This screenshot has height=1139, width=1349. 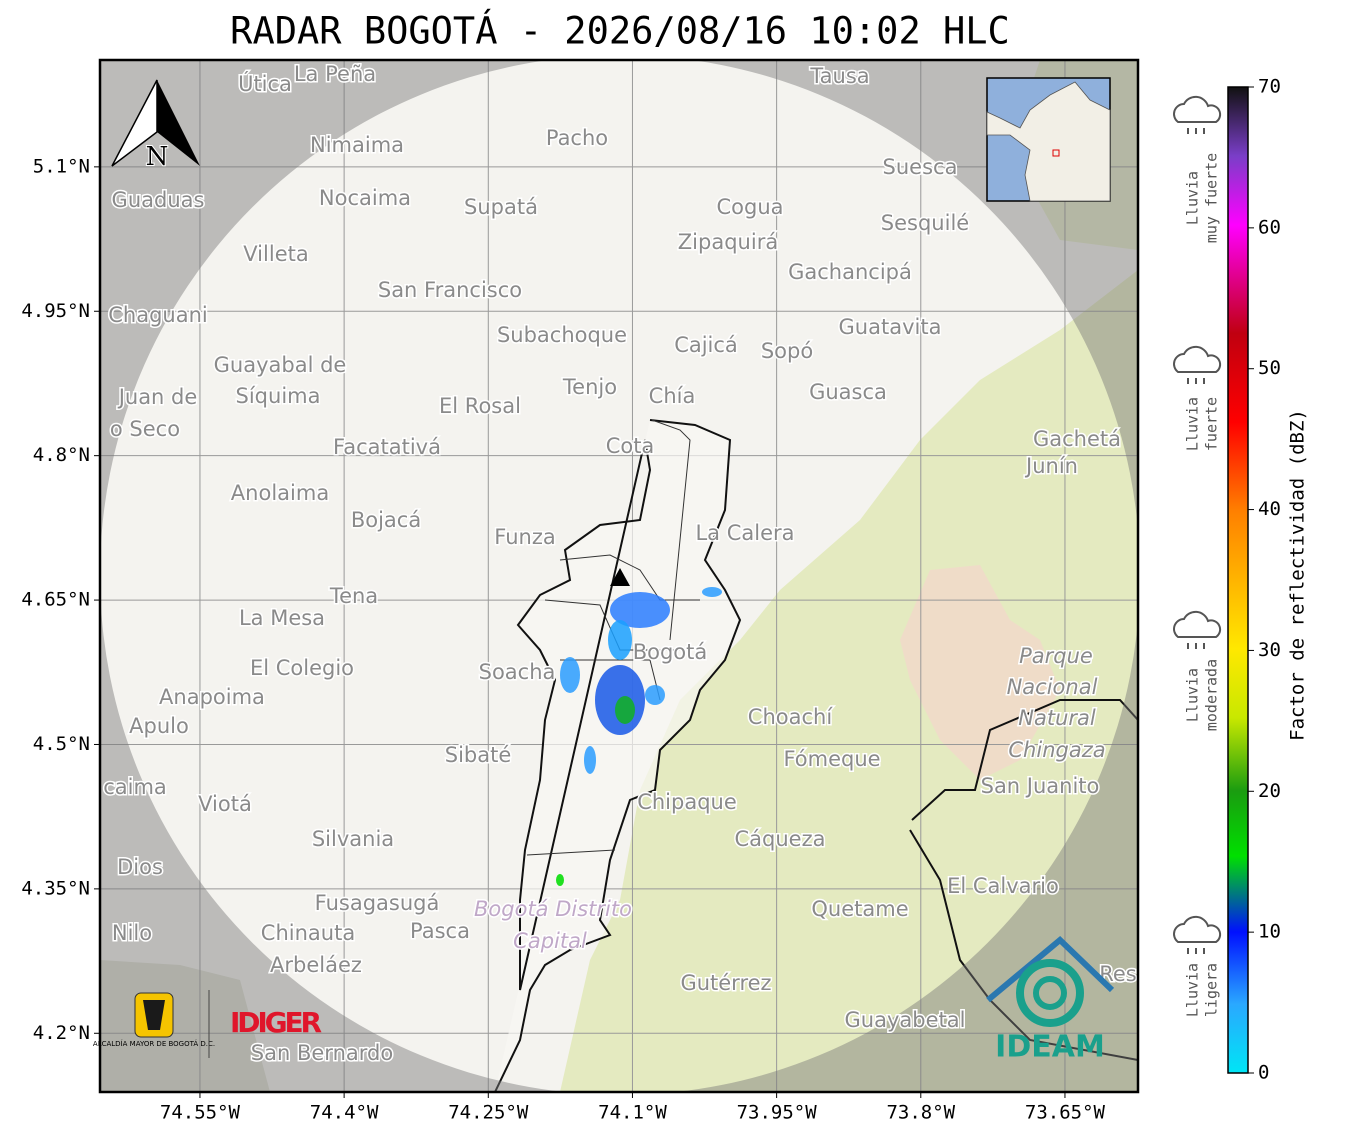 What do you see at coordinates (1051, 466) in the screenshot?
I see `place-label: Junín` at bounding box center [1051, 466].